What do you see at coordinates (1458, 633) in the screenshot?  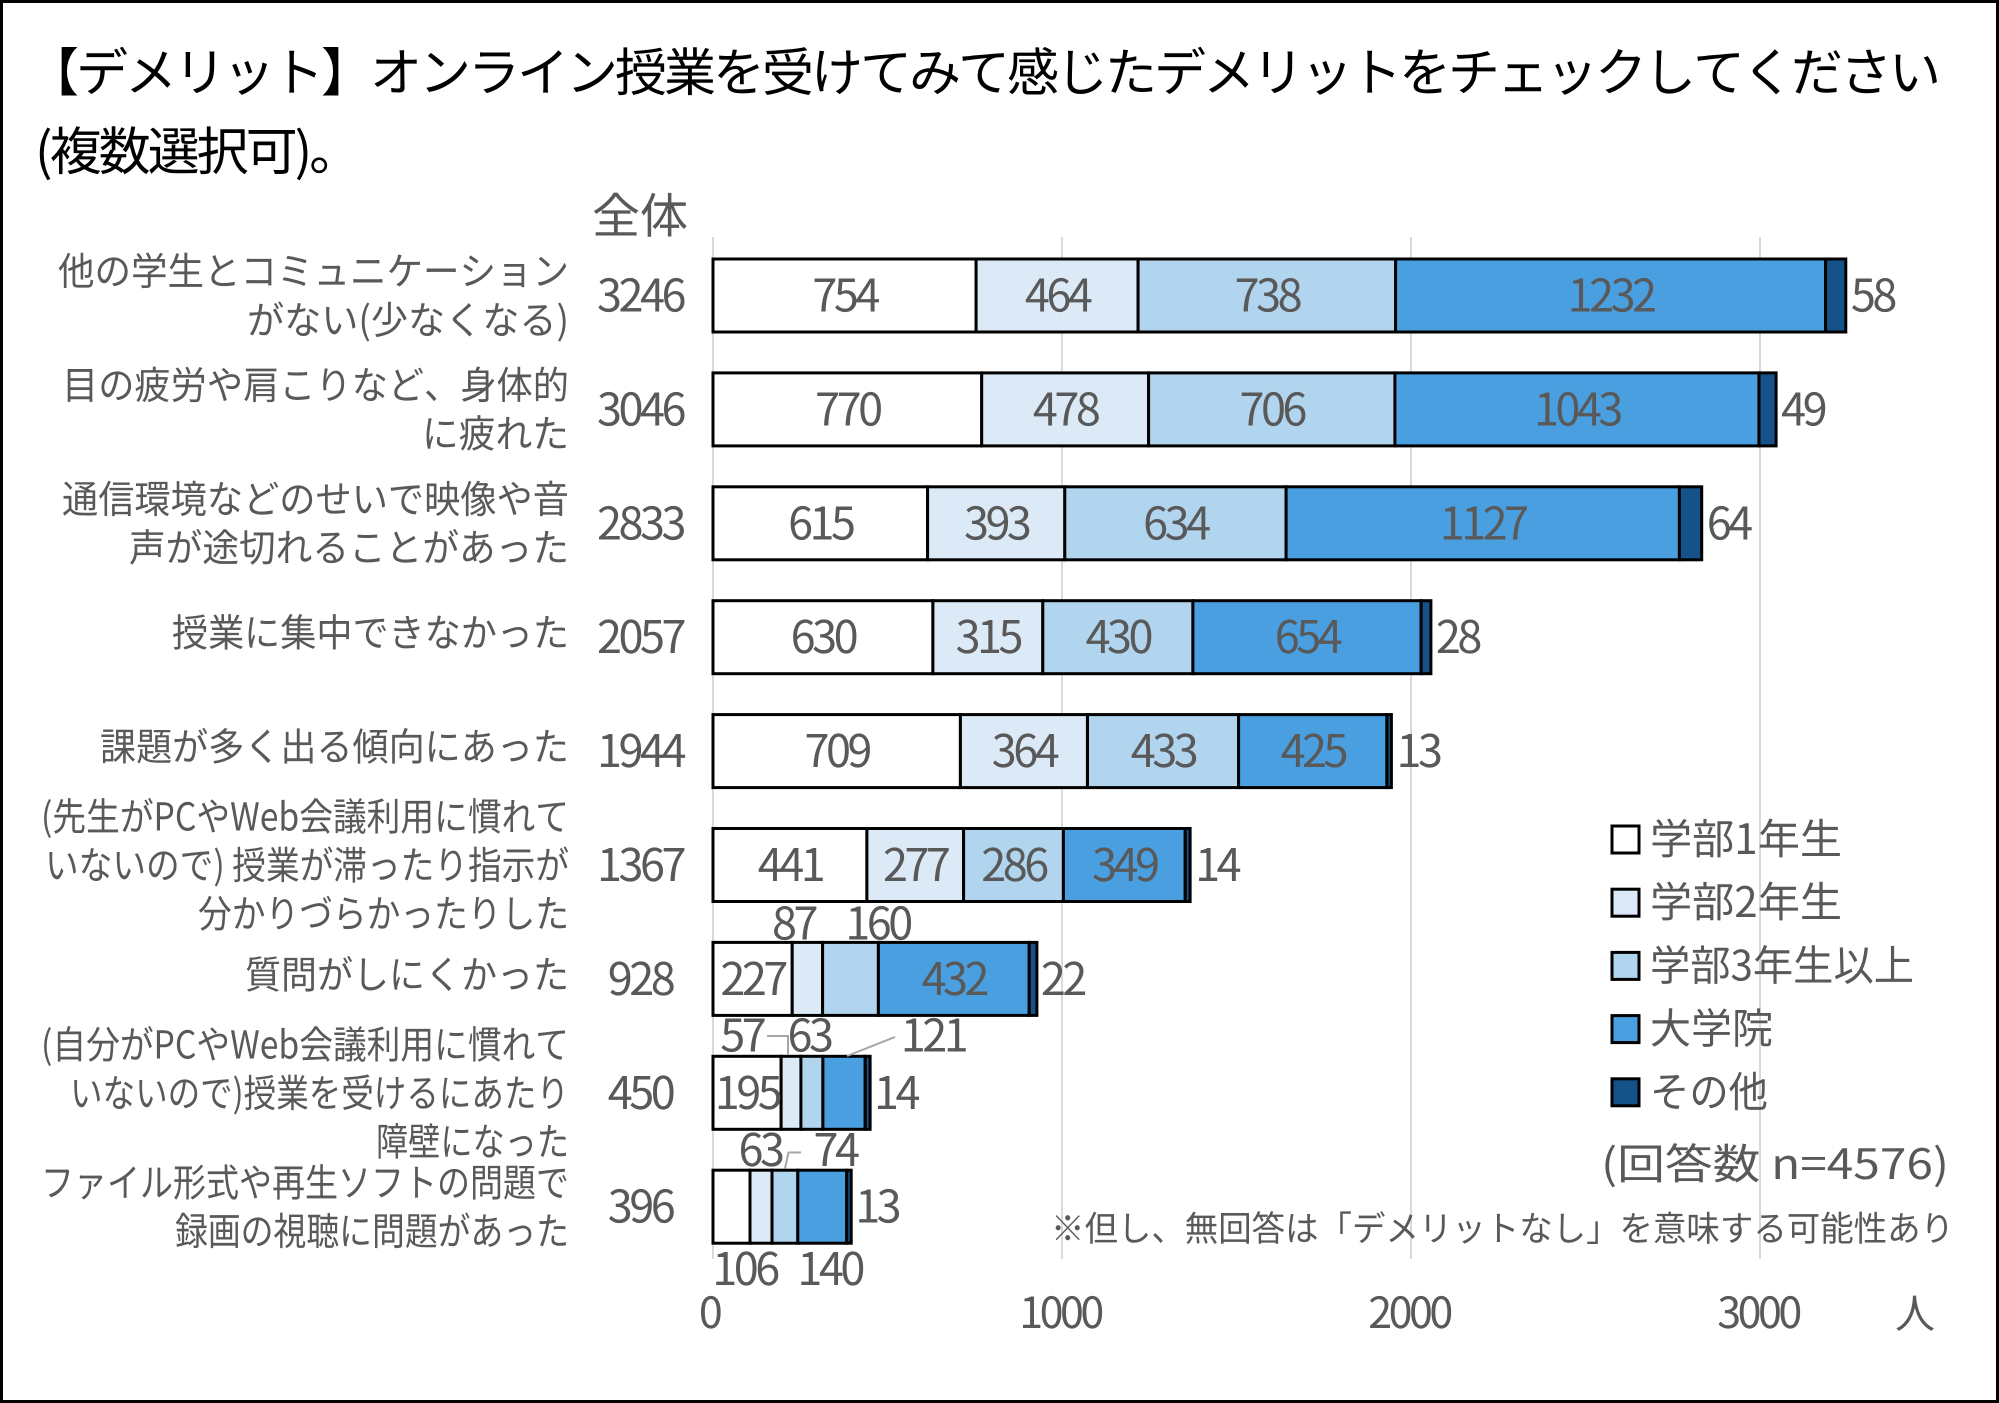 I see `svg-text: 28` at bounding box center [1458, 633].